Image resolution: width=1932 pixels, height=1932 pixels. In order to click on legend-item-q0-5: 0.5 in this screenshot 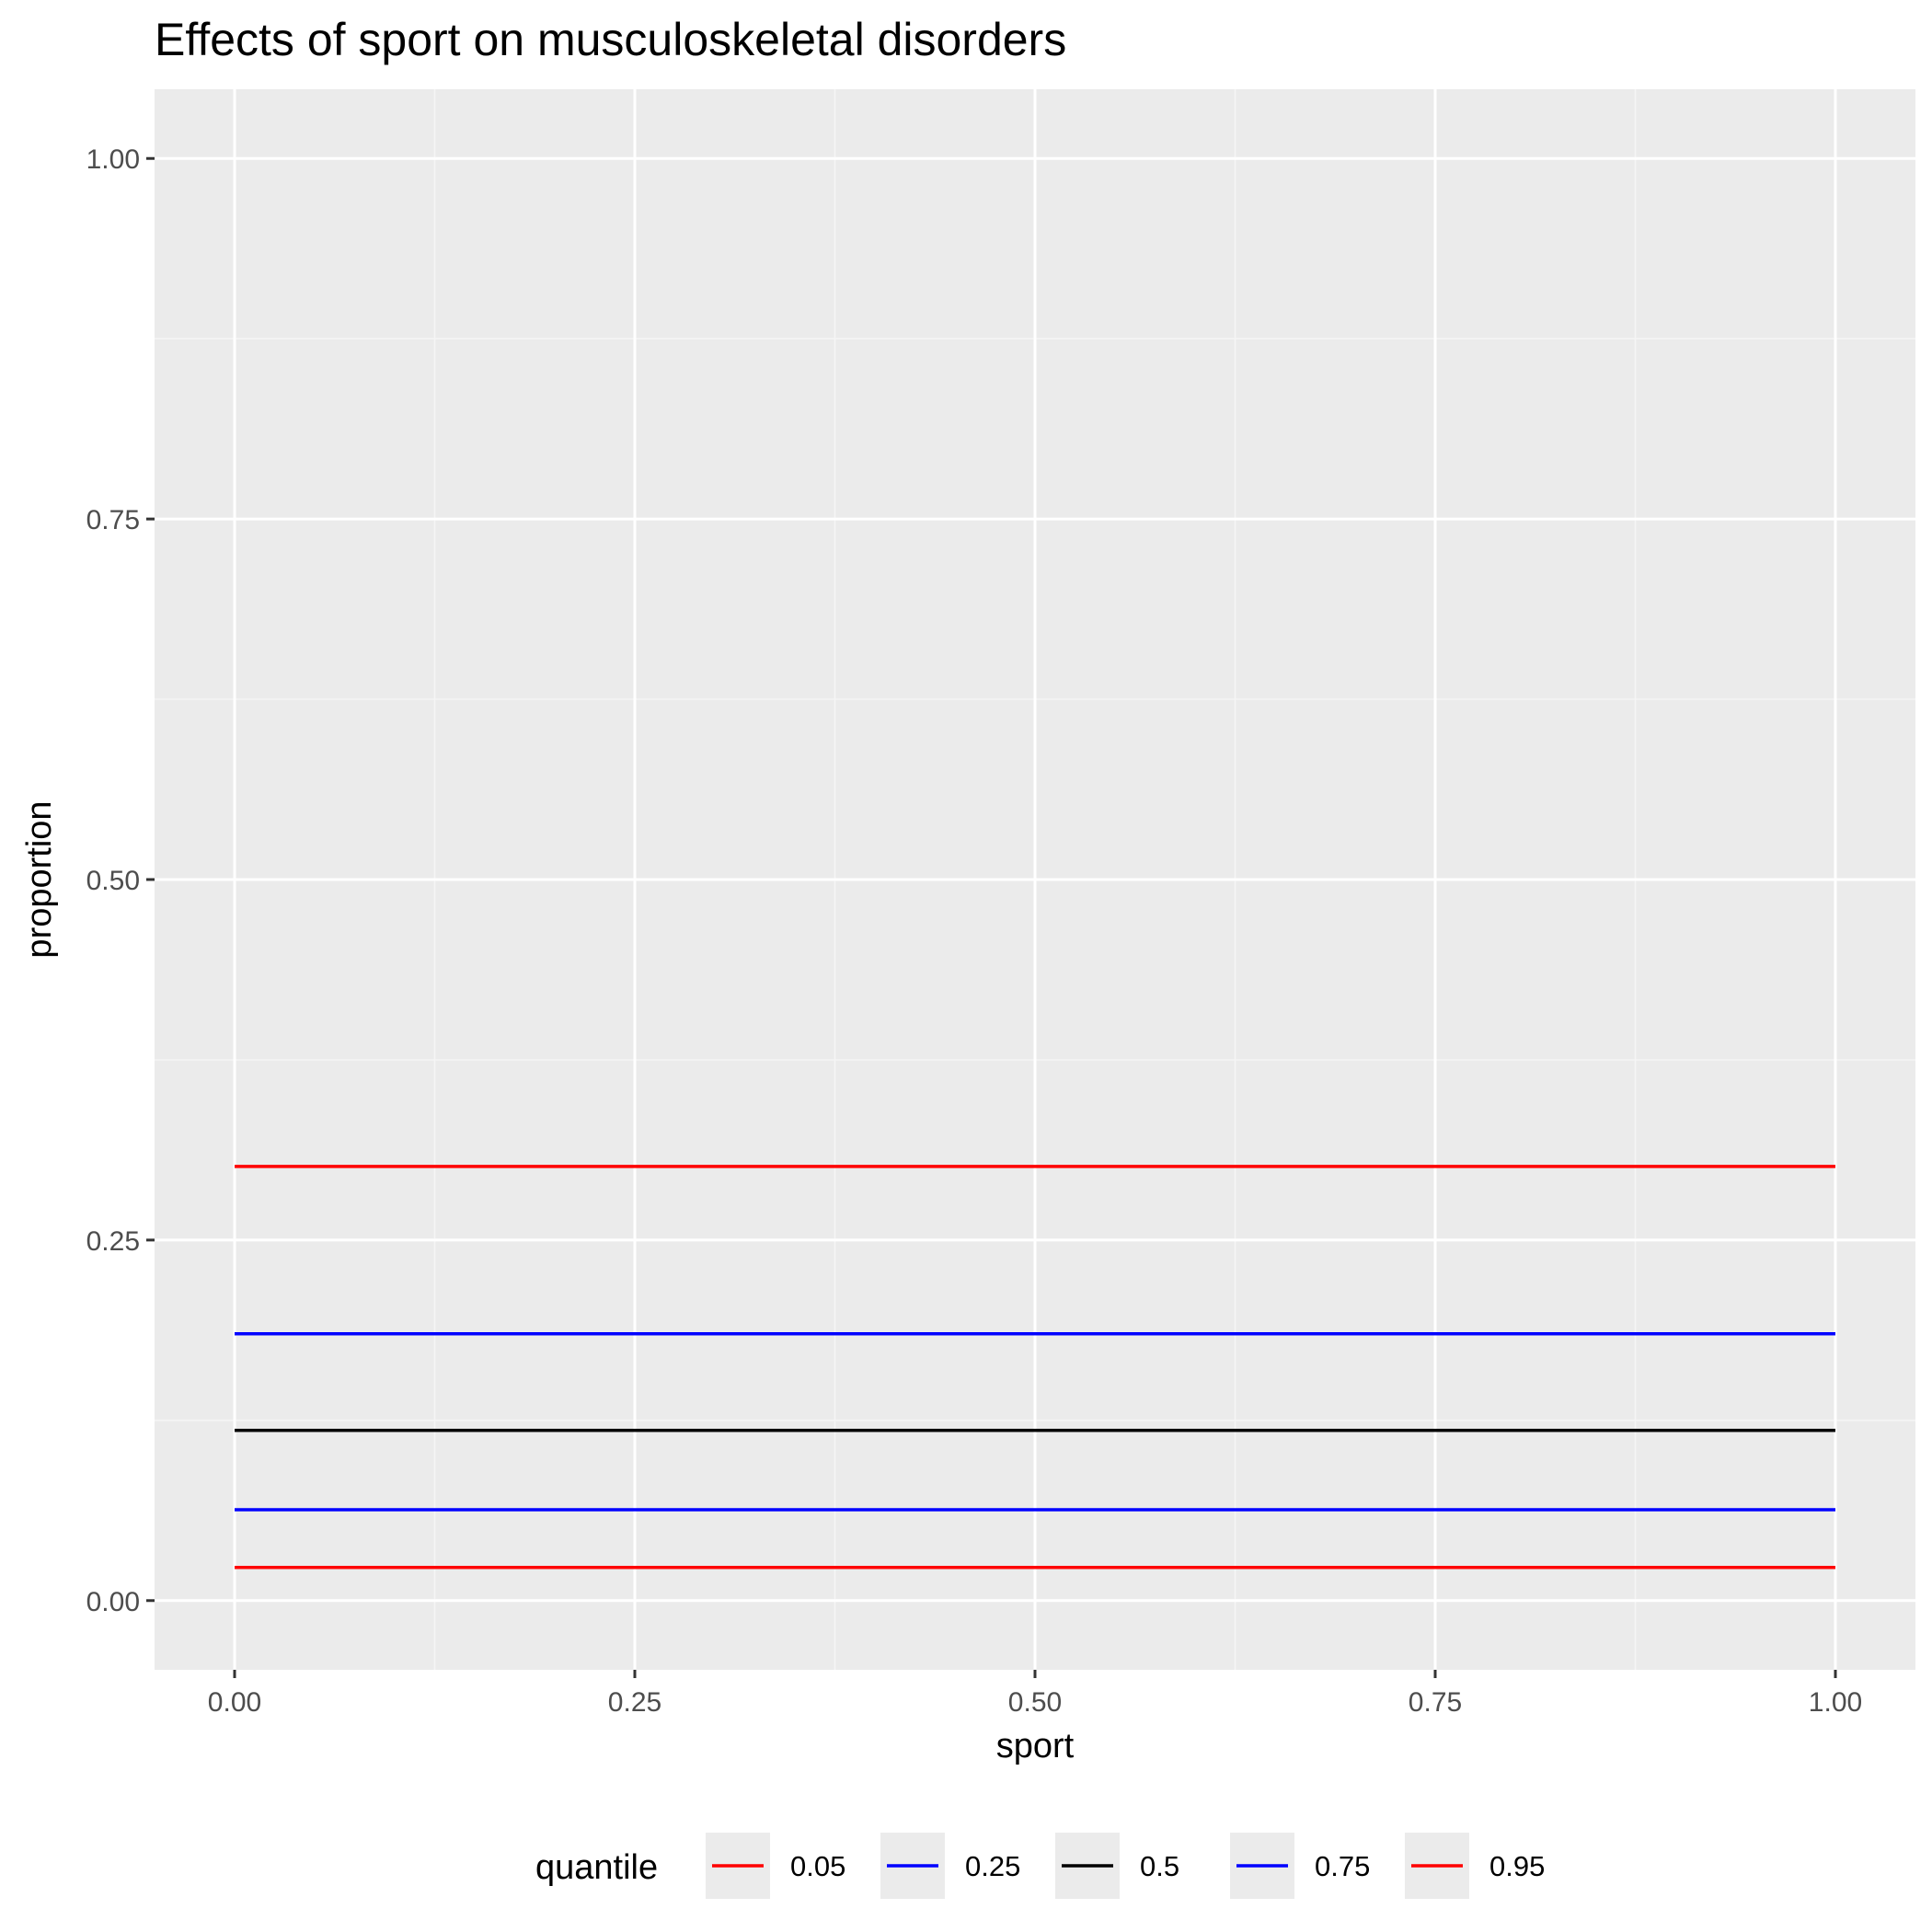, I will do `click(1117, 1866)`.